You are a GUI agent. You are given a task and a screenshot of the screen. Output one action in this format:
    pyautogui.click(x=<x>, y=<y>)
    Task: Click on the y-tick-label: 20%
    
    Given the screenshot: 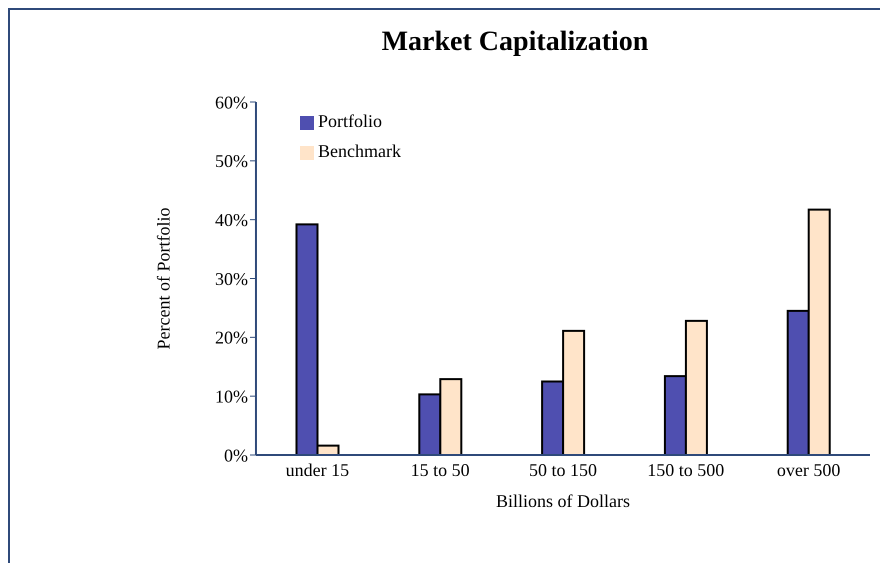 What is the action you would take?
    pyautogui.click(x=231, y=338)
    